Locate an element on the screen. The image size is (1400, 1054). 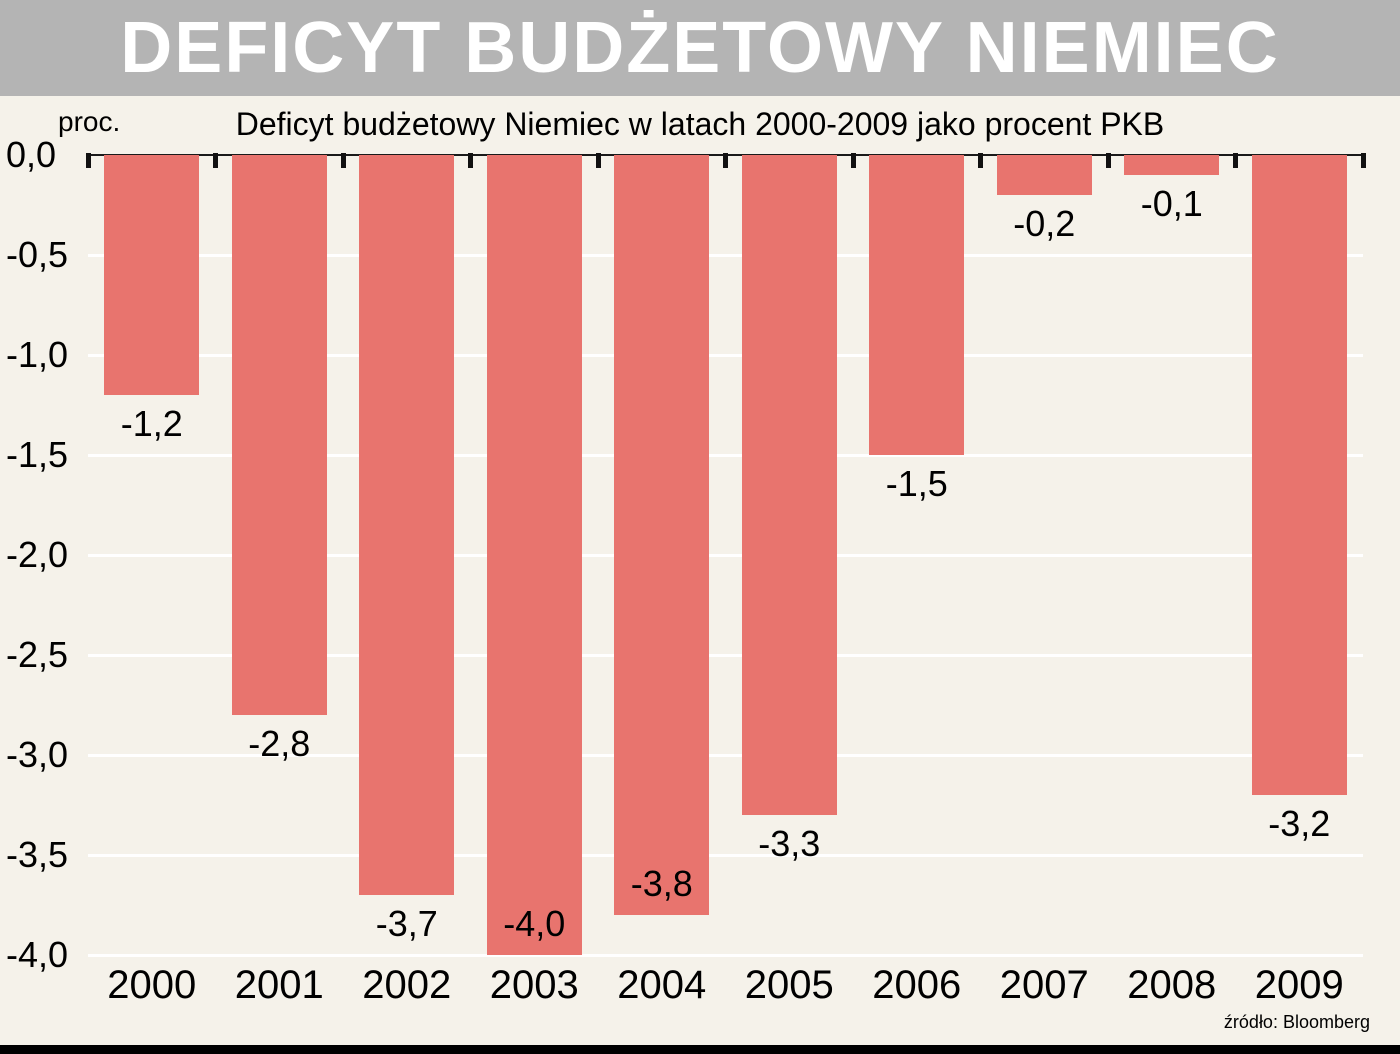
x-axis-label: 2000 is located at coordinates (152, 985).